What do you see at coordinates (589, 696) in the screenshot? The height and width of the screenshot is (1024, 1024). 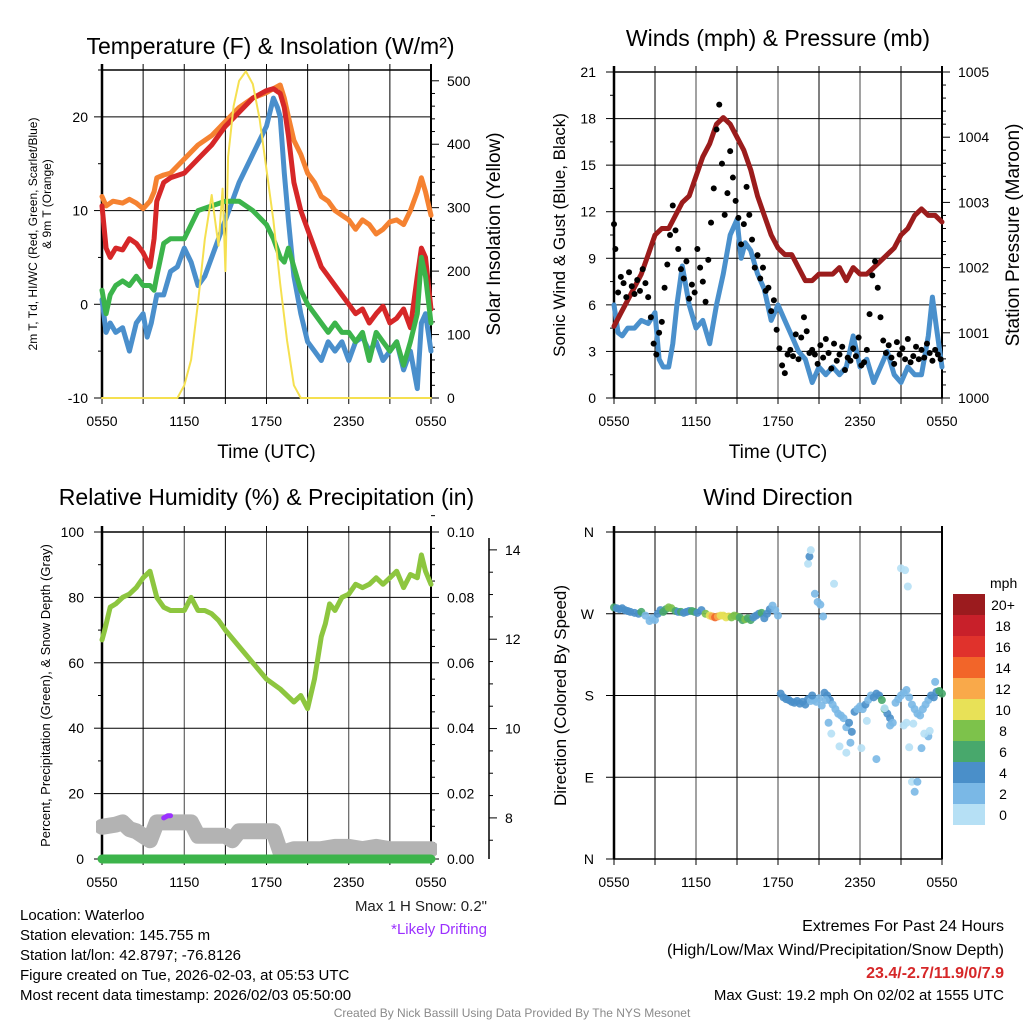 I see `y-tick-label: S` at bounding box center [589, 696].